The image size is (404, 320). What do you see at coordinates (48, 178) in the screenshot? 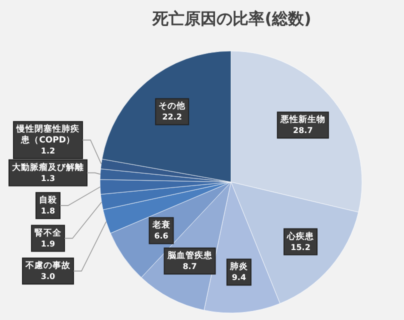
I see `data-label: 1.3` at bounding box center [48, 178].